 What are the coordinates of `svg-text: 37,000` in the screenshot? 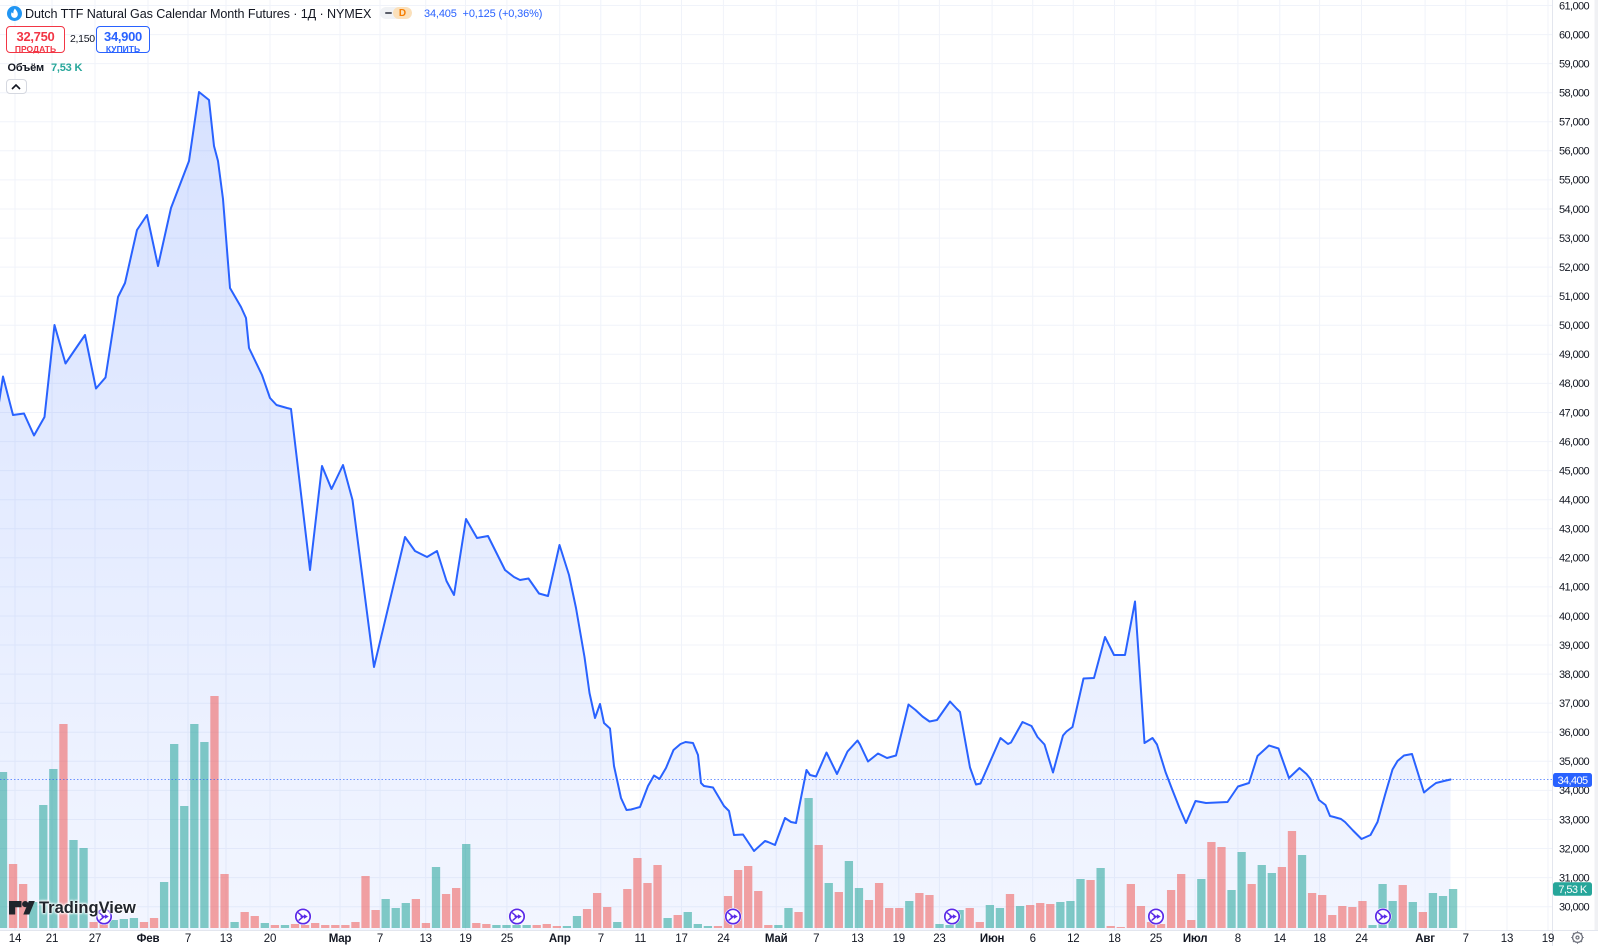 It's located at (1574, 704).